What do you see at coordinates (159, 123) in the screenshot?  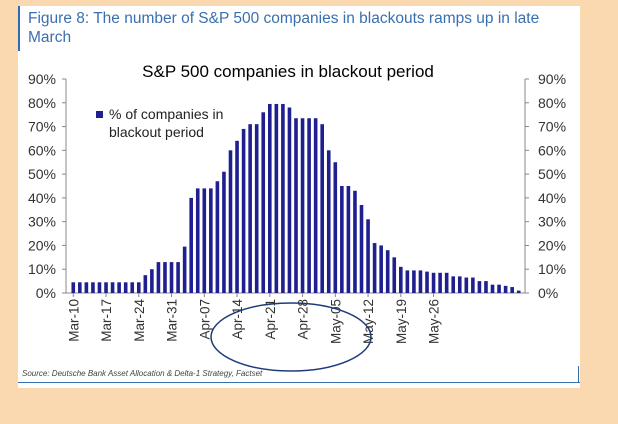 I see `legend: % of companies in blackout period` at bounding box center [159, 123].